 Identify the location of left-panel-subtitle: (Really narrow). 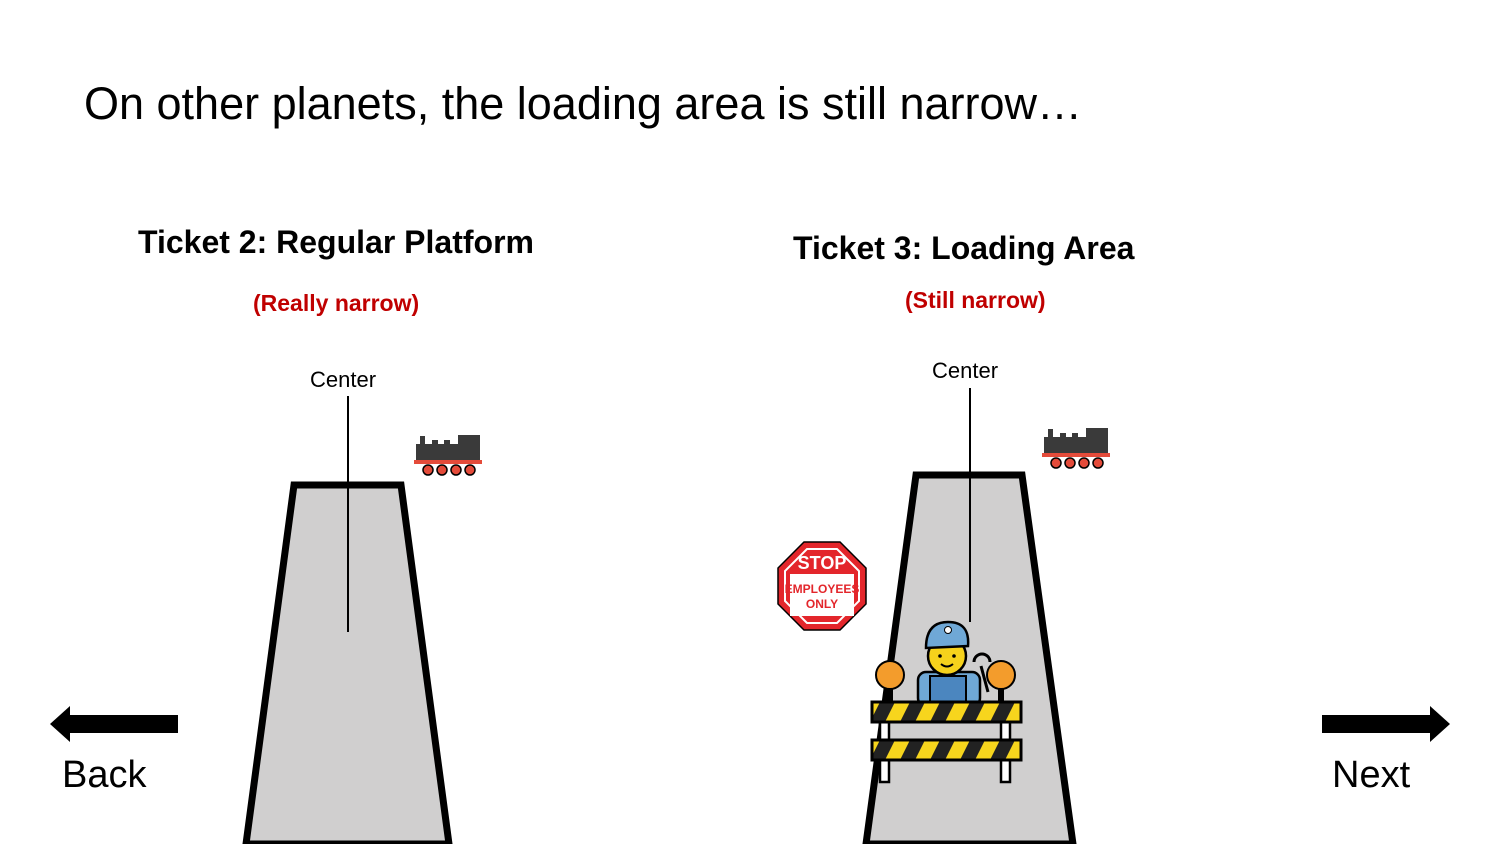
(336, 303).